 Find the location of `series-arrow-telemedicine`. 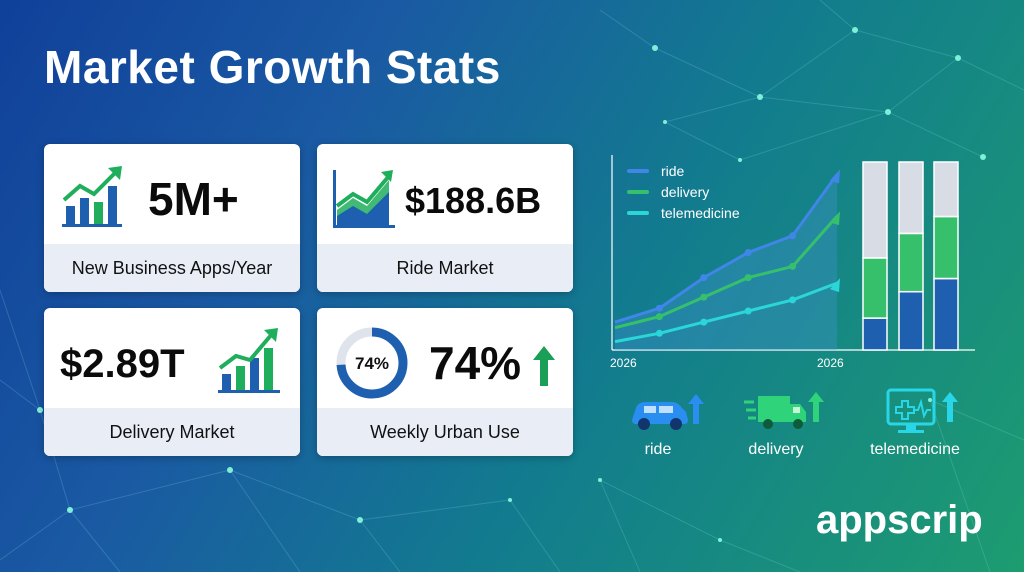

series-arrow-telemedicine is located at coordinates (835, 285).